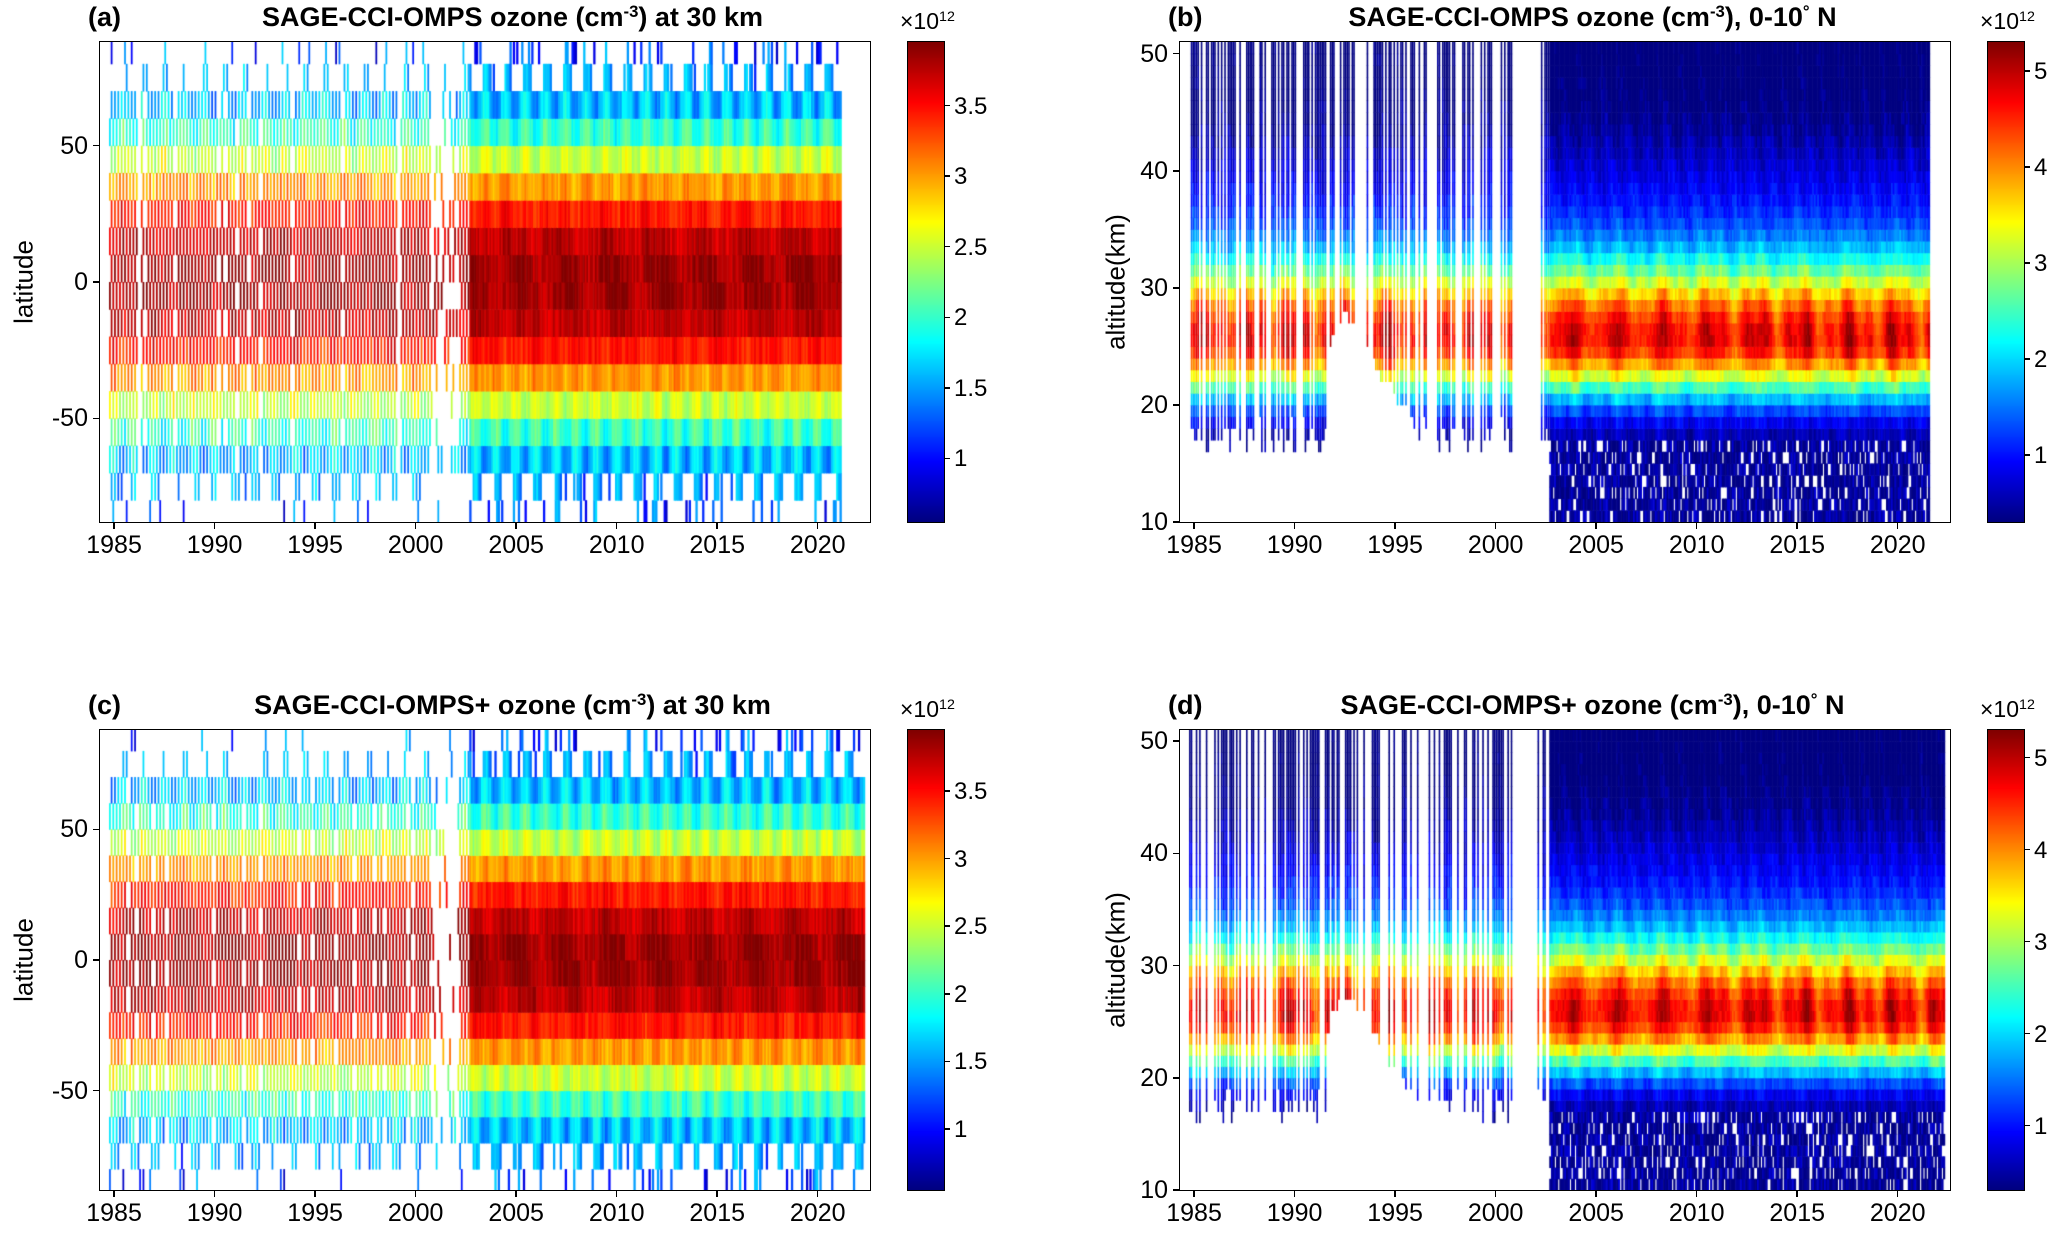 This screenshot has width=2067, height=1233. Describe the element at coordinates (2006, 960) in the screenshot. I see `colorbar-canvas` at that location.